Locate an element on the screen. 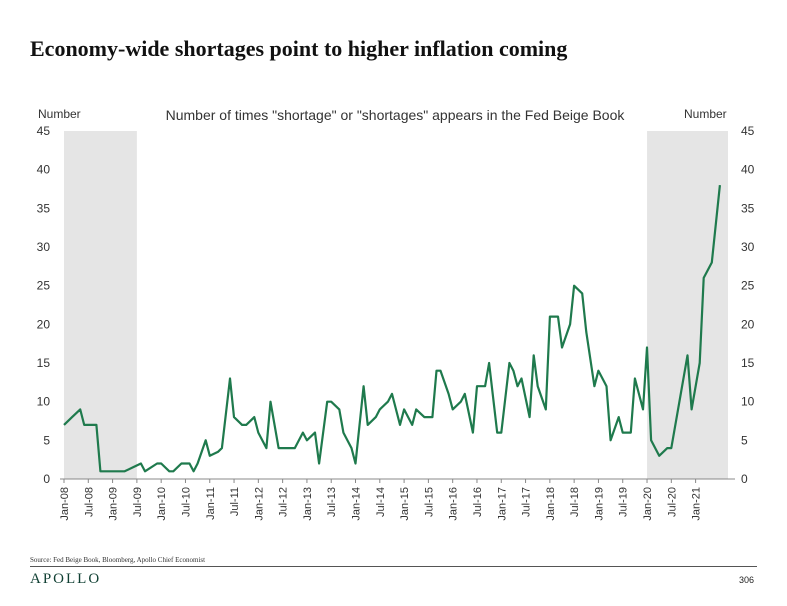 Image resolution: width=787 pixels, height=606 pixels. y-tick-label-left: 25 is located at coordinates (44, 286).